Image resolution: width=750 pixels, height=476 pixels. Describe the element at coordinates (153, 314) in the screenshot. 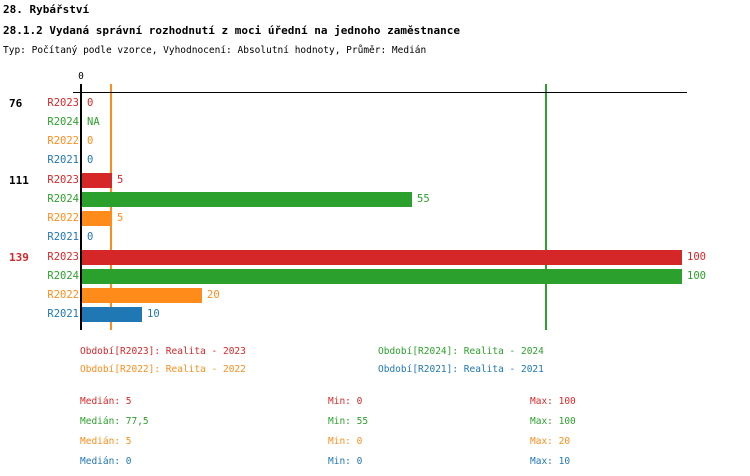

I see `bar-value-label: 10` at that location.